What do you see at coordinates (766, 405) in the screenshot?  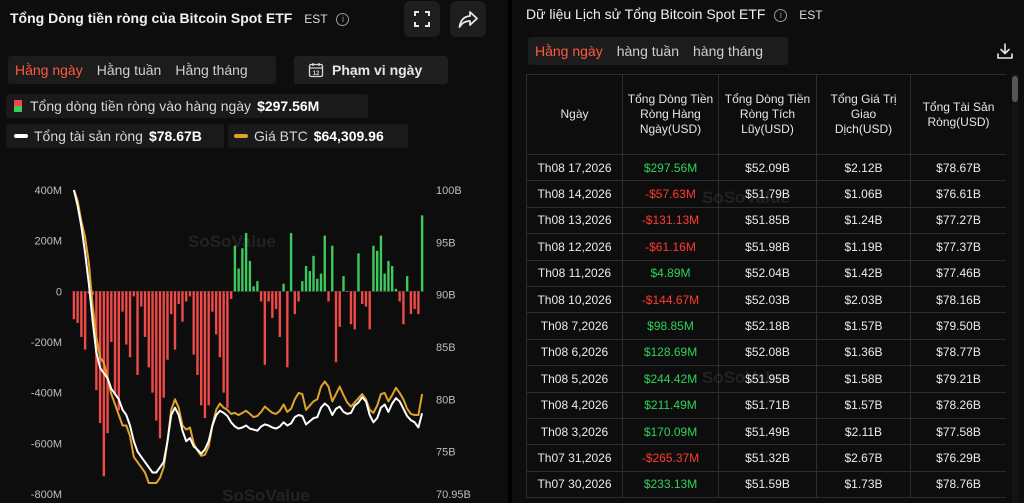 I see `table-row: Th08 4,2026 $211.49M $51.71B $1.57B $78.26B` at bounding box center [766, 405].